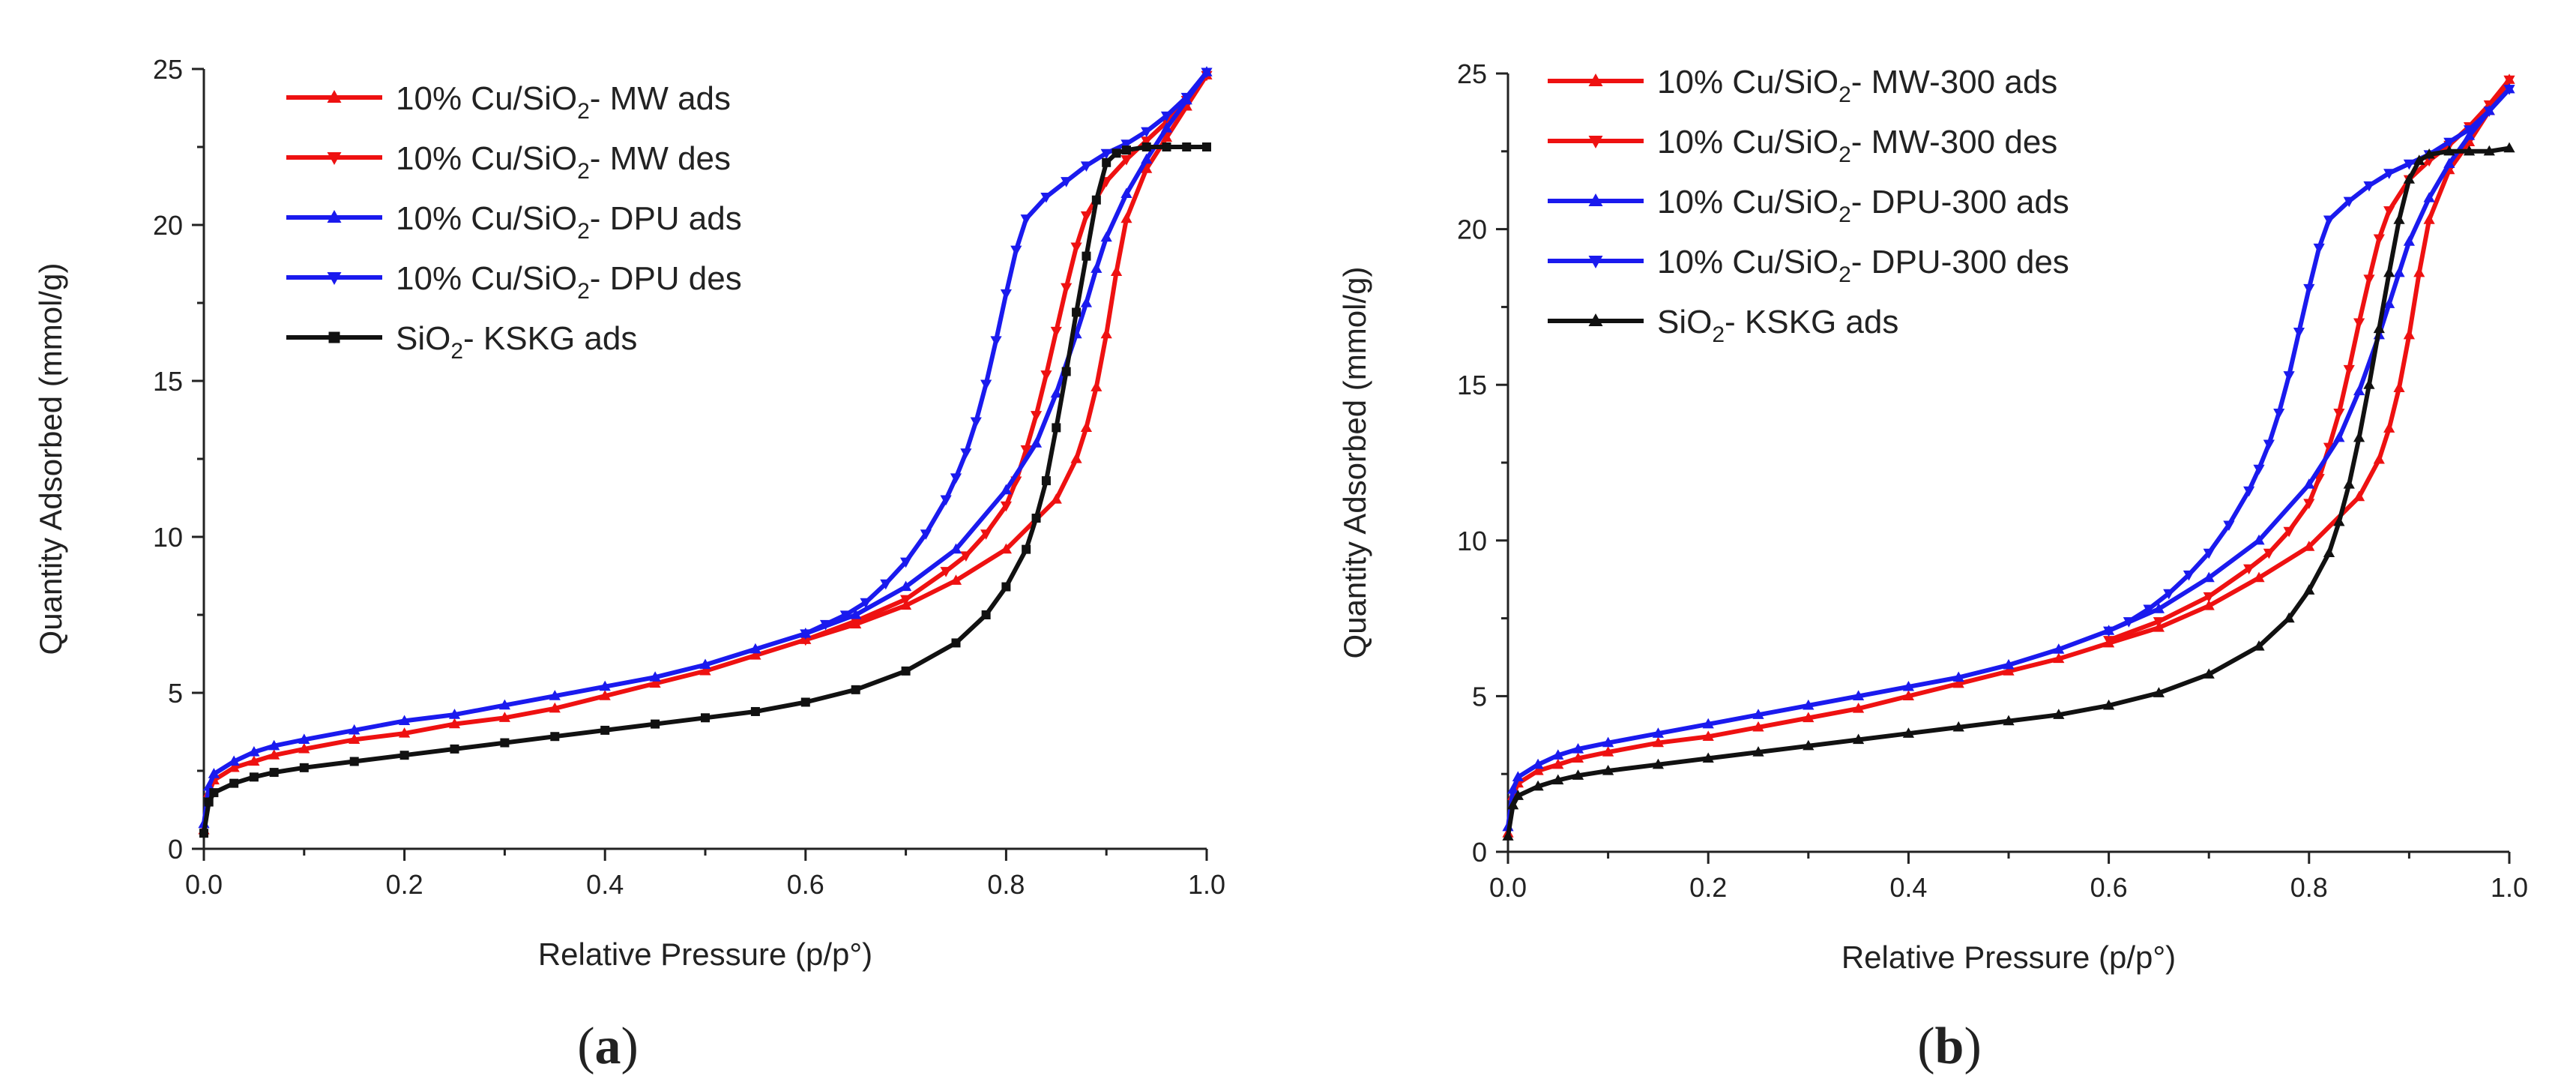  Describe the element at coordinates (806, 885) in the screenshot. I see `x-tick-label: 0.6` at that location.